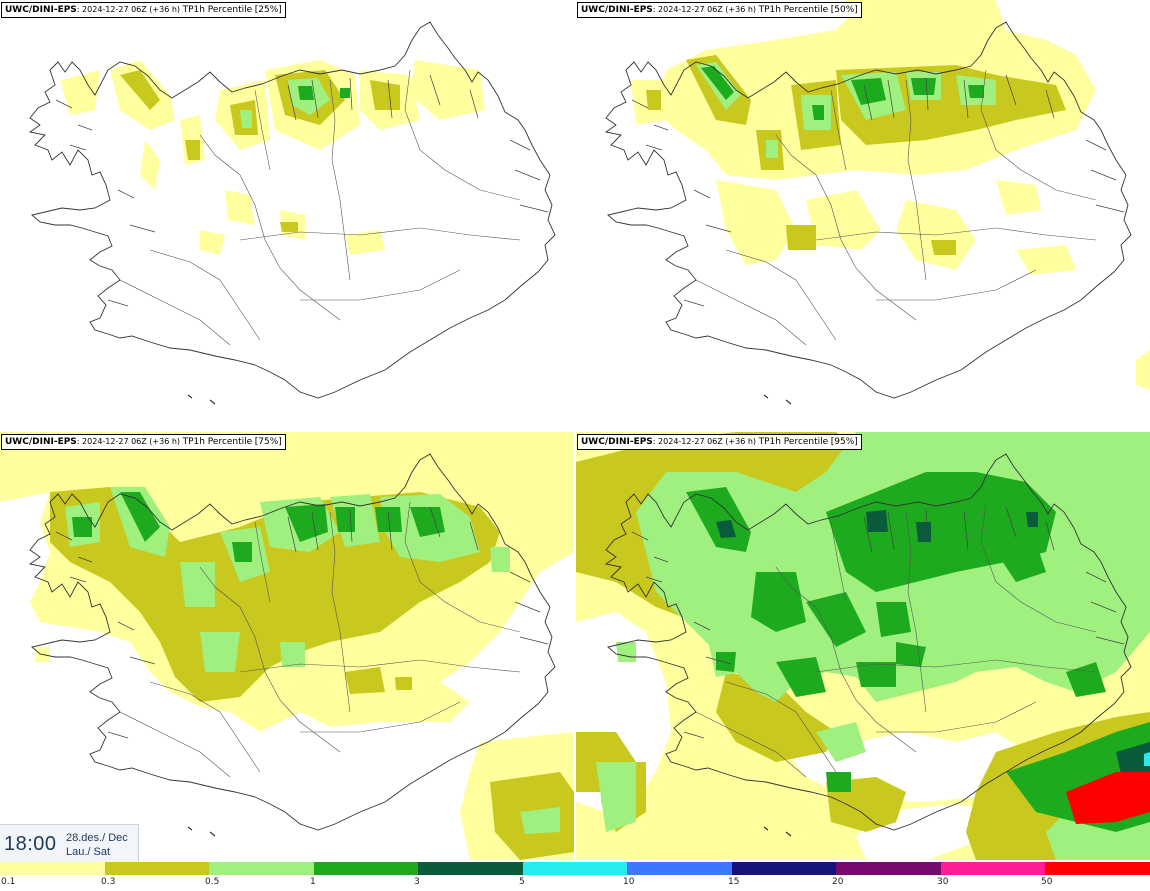 This screenshot has width=1150, height=891. Describe the element at coordinates (522, 882) in the screenshot. I see `colorbar-tick-label: 5` at that location.